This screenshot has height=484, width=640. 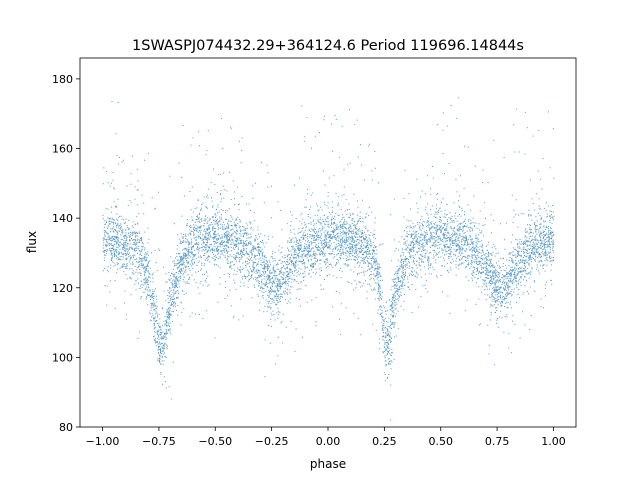 I want to click on y-tick-label: 180, so click(x=62, y=79).